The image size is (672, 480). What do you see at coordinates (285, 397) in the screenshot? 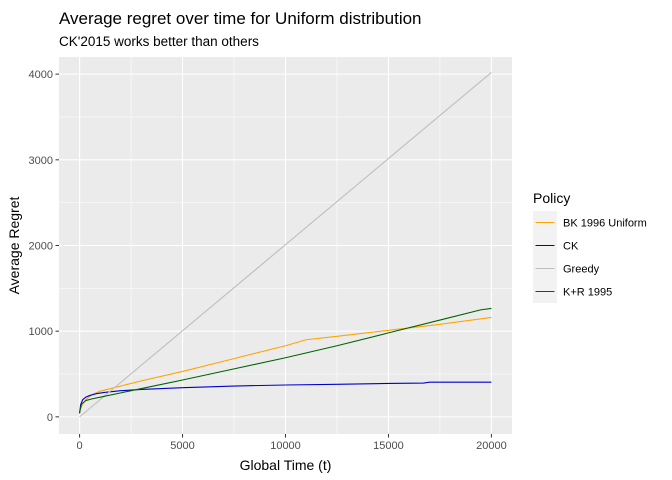
I see `series-line-ck` at bounding box center [285, 397].